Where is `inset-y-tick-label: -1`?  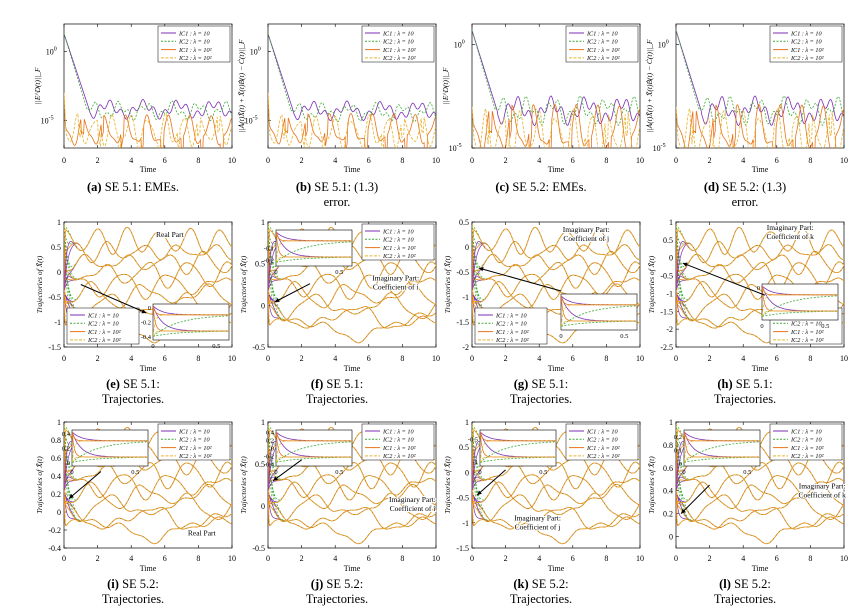 inset-y-tick-label: -1 is located at coordinates (475, 462).